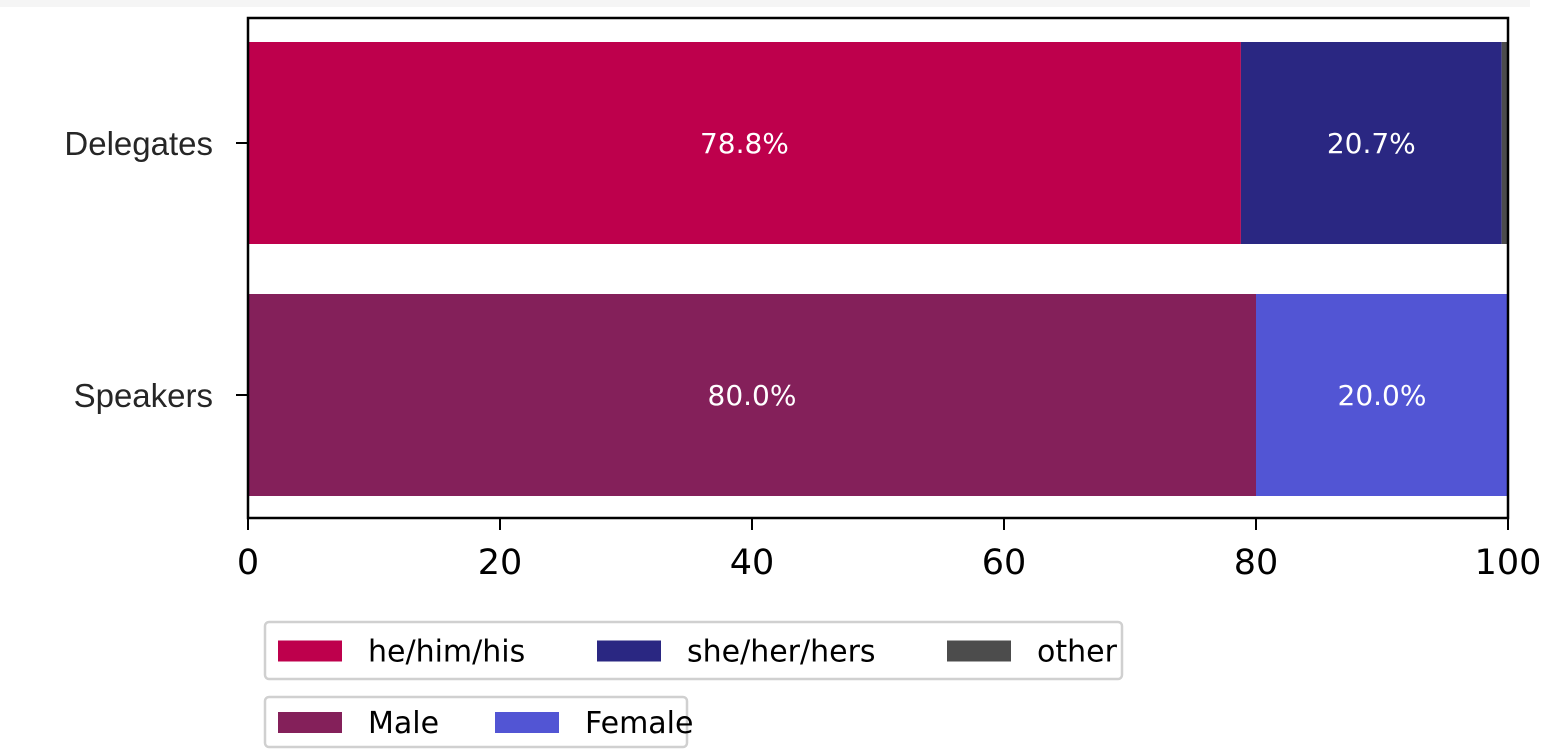 This screenshot has width=1550, height=749. What do you see at coordinates (310, 651) in the screenshot?
I see `legend-swatch-he-him-his` at bounding box center [310, 651].